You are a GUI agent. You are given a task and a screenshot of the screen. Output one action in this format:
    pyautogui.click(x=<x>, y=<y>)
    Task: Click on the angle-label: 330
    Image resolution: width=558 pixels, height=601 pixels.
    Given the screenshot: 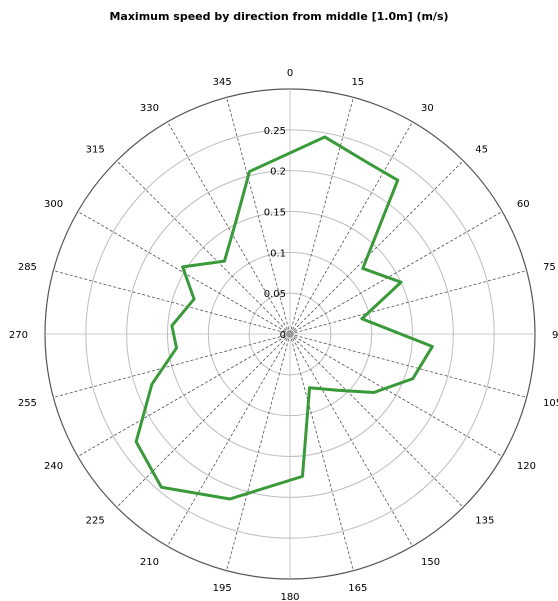 What is the action you would take?
    pyautogui.click(x=149, y=108)
    